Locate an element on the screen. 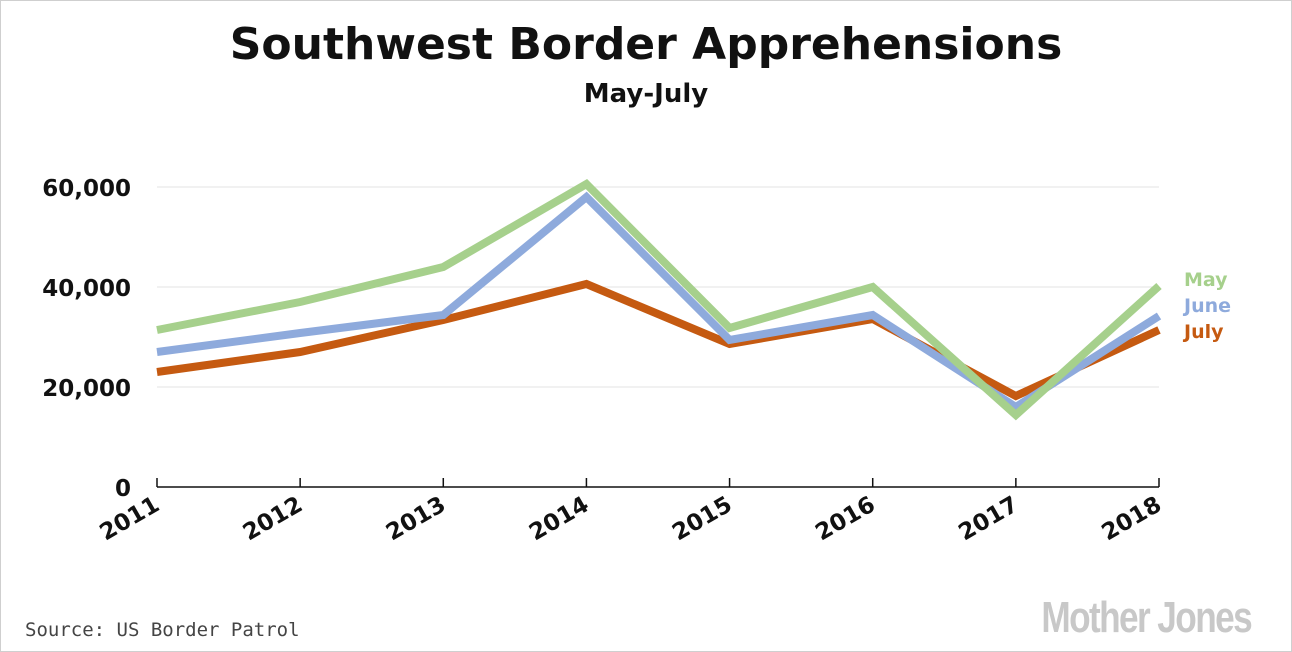 The image size is (1292, 652). y-tick-label: 20,000 is located at coordinates (86, 389).